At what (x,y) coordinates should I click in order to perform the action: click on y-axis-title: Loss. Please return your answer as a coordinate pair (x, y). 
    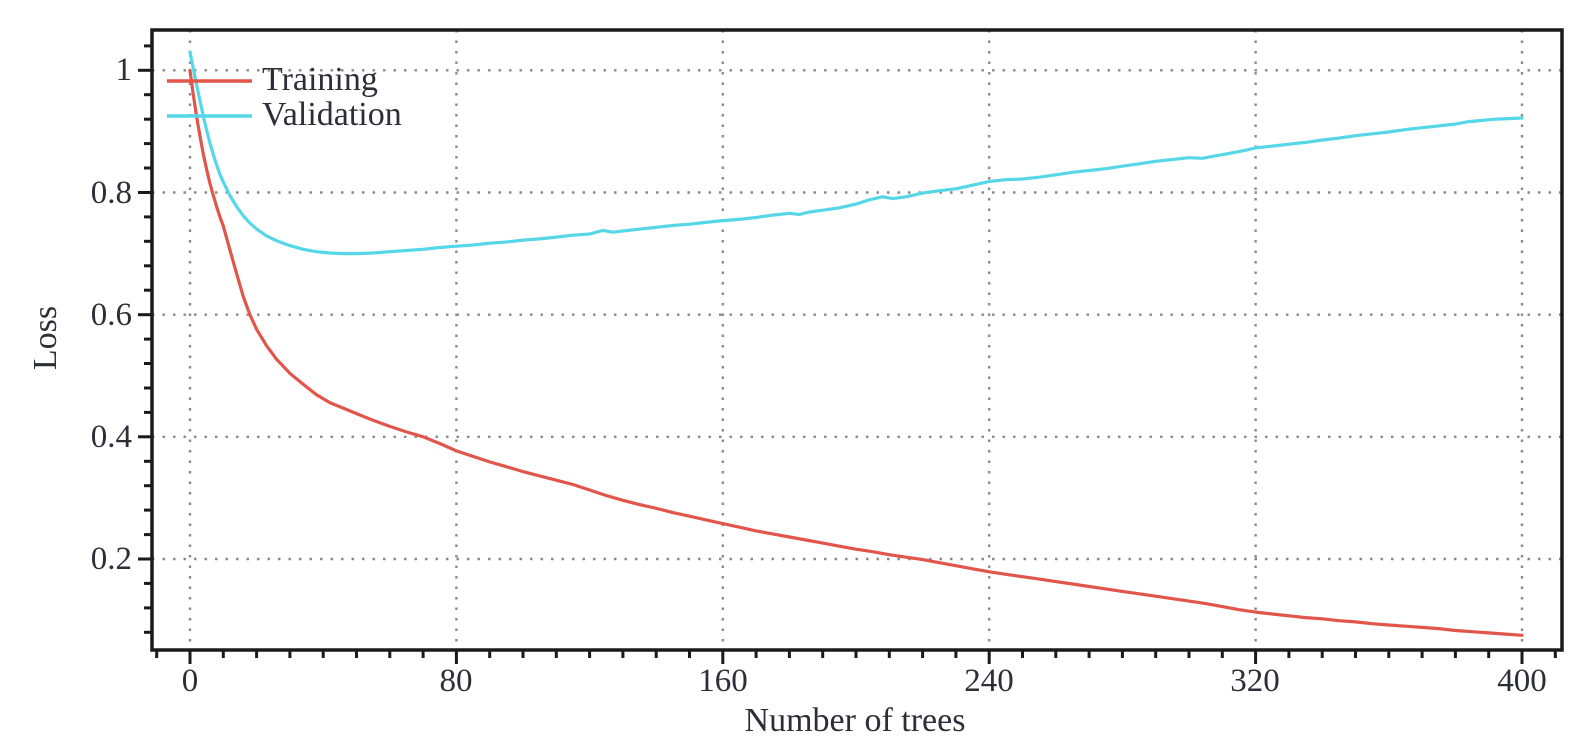
    Looking at the image, I should click on (45, 338).